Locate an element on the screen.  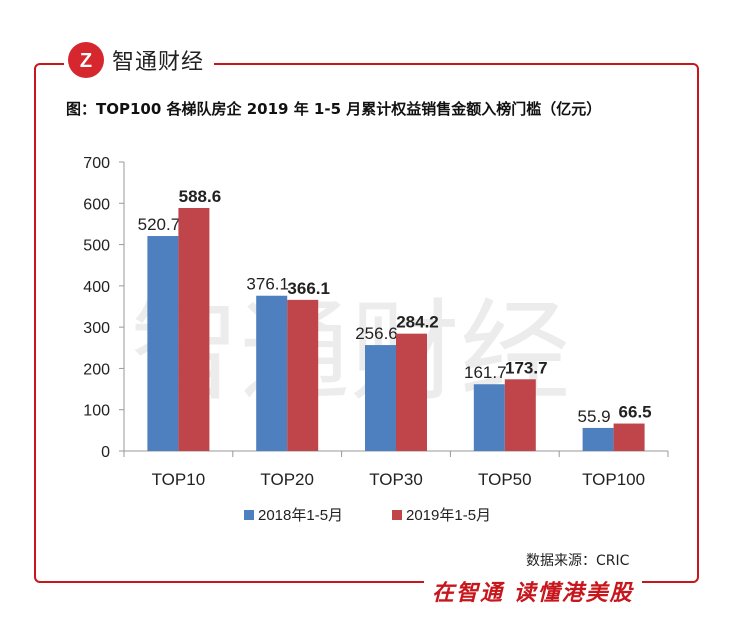
legend-label: 2019年1-5月 is located at coordinates (448, 515).